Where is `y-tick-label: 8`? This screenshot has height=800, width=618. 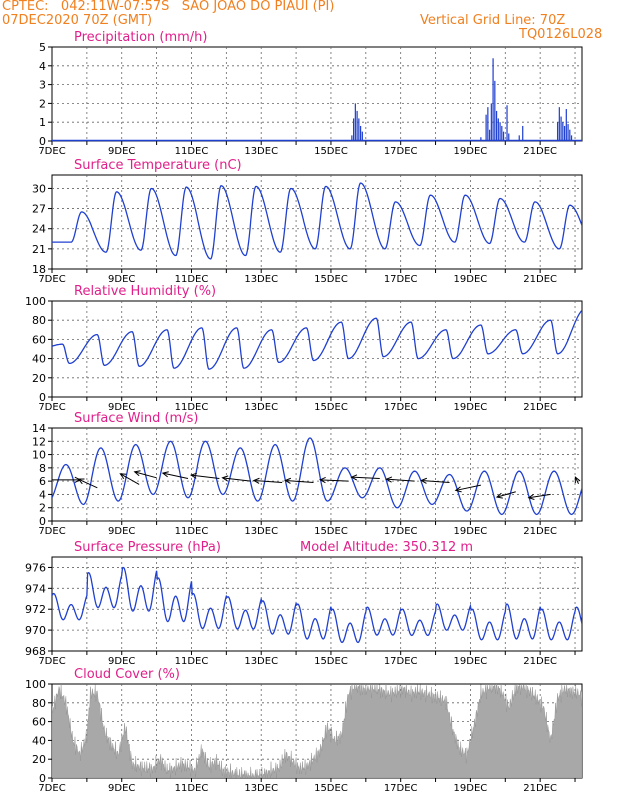
y-tick-label: 8 is located at coordinates (42, 468).